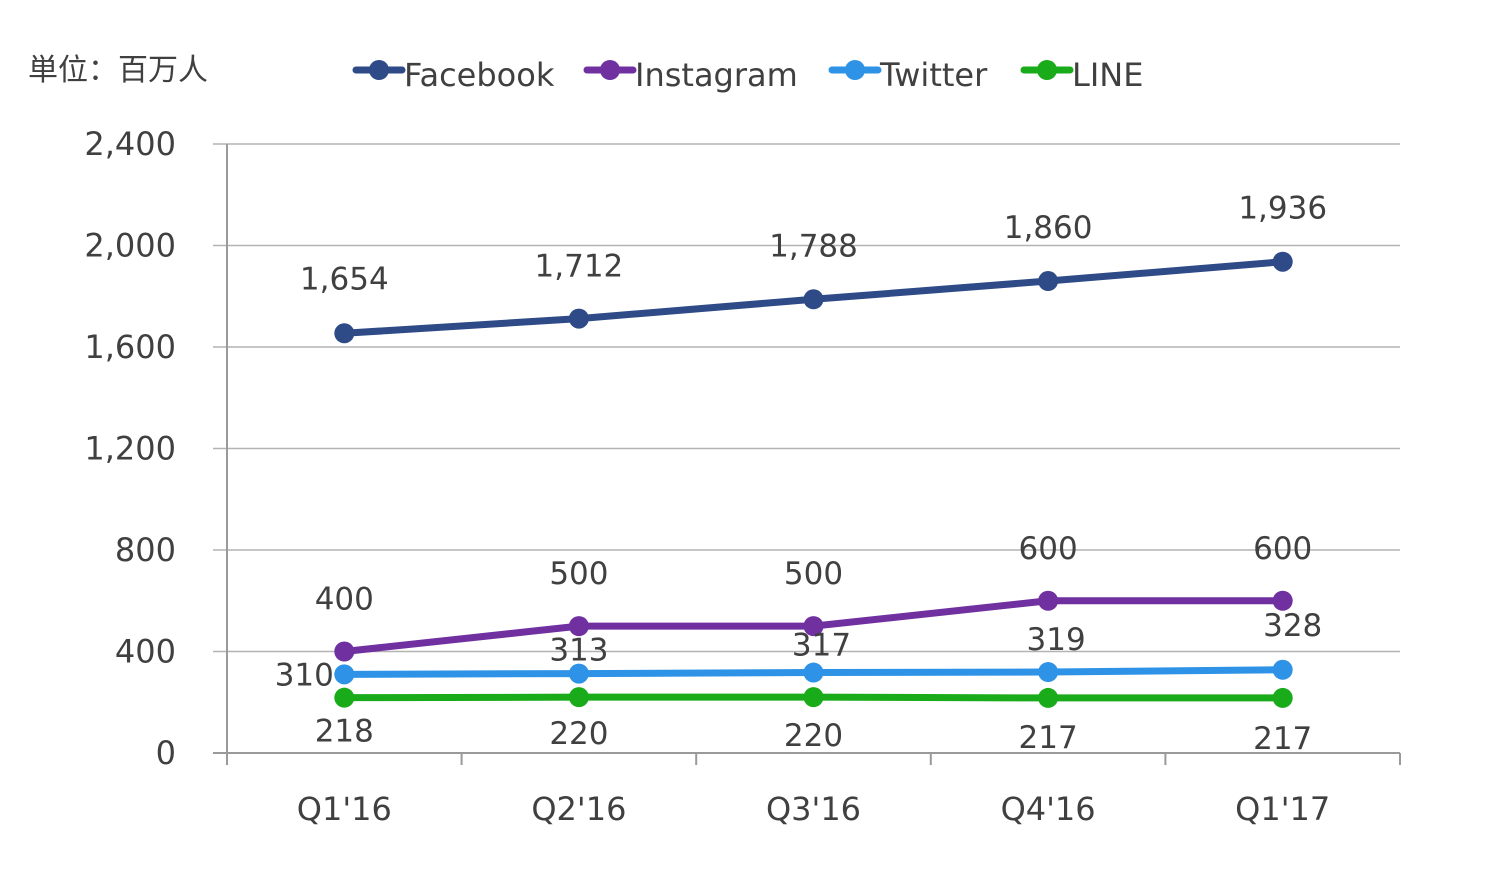 This screenshot has height=872, width=1498. What do you see at coordinates (578, 809) in the screenshot?
I see `x-tick-label: Q2'16` at bounding box center [578, 809].